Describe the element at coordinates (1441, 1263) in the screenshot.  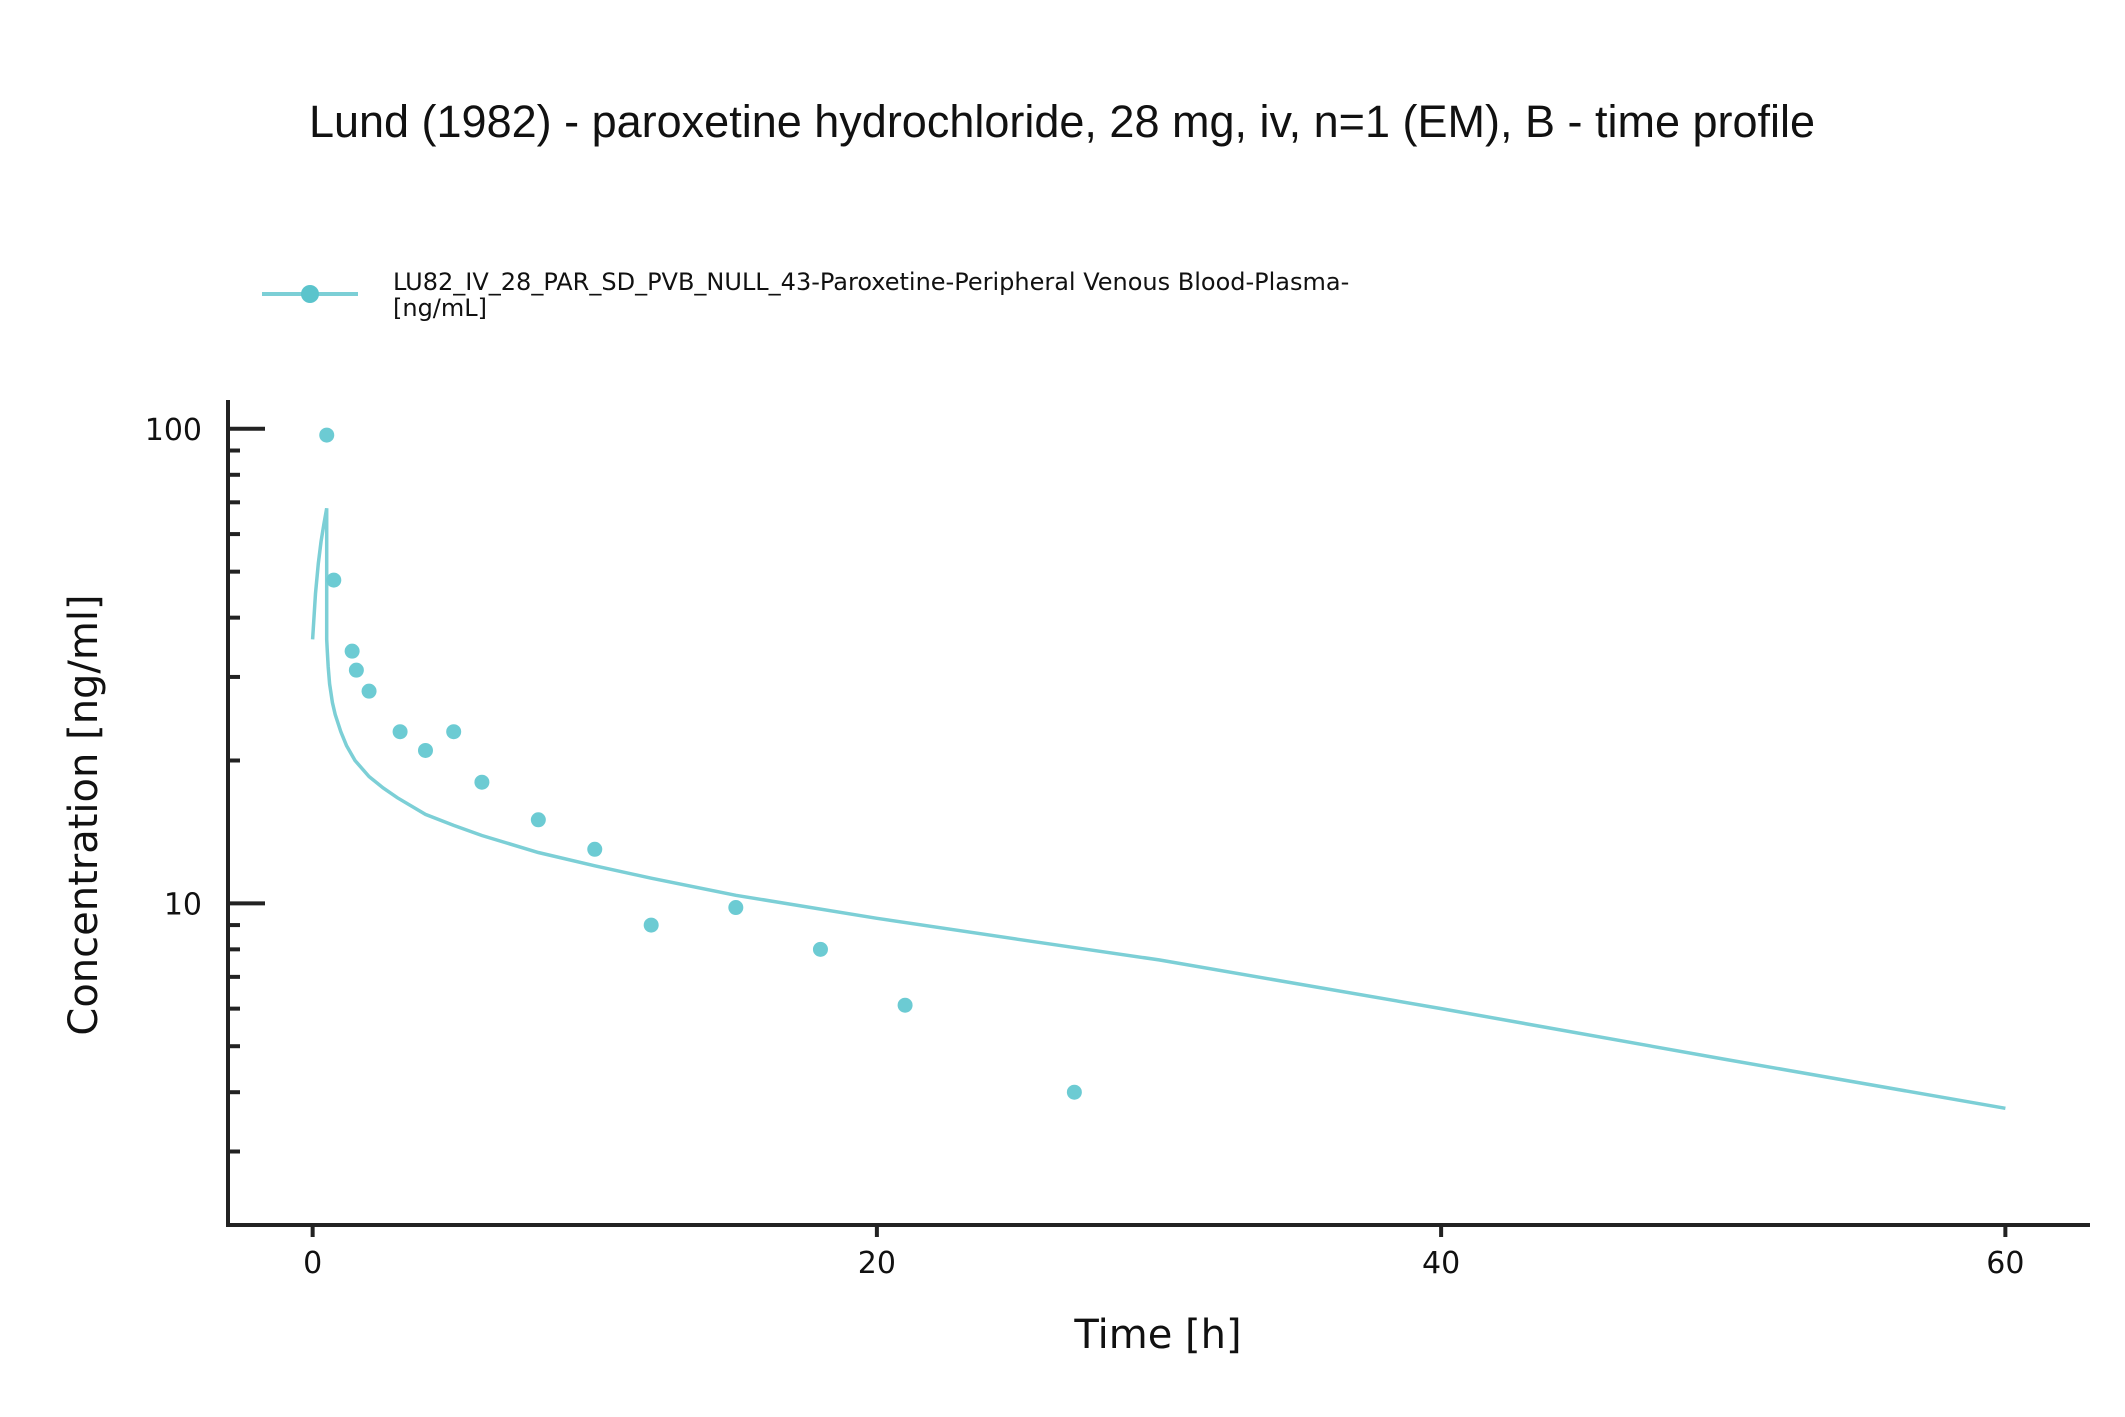
I see `x-tick-label: 40` at that location.